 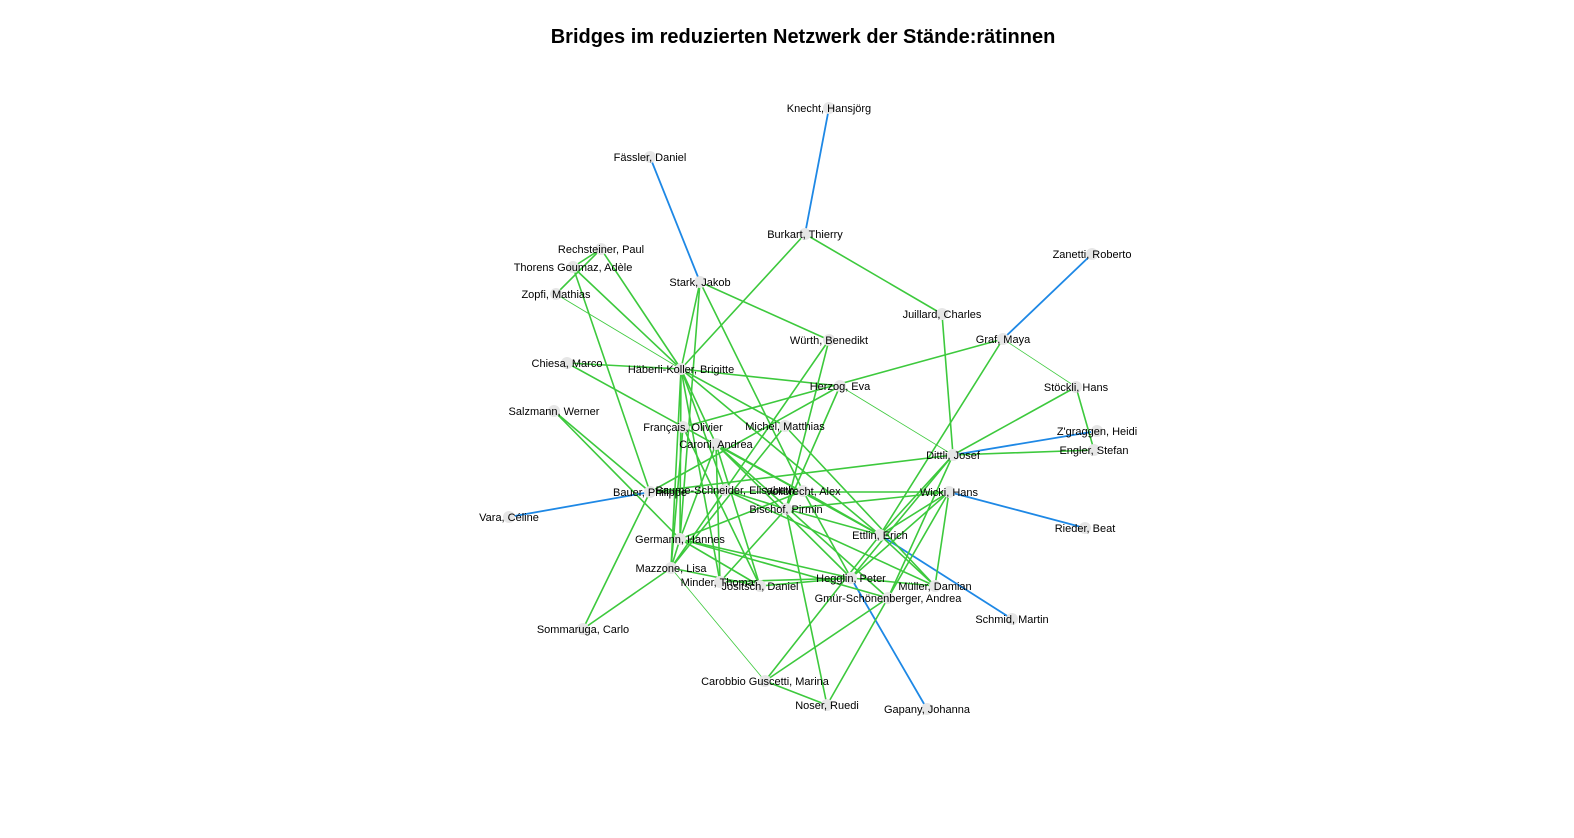 What do you see at coordinates (765, 558) in the screenshot?
I see `edge-germann-hannes--hegglin-peter` at bounding box center [765, 558].